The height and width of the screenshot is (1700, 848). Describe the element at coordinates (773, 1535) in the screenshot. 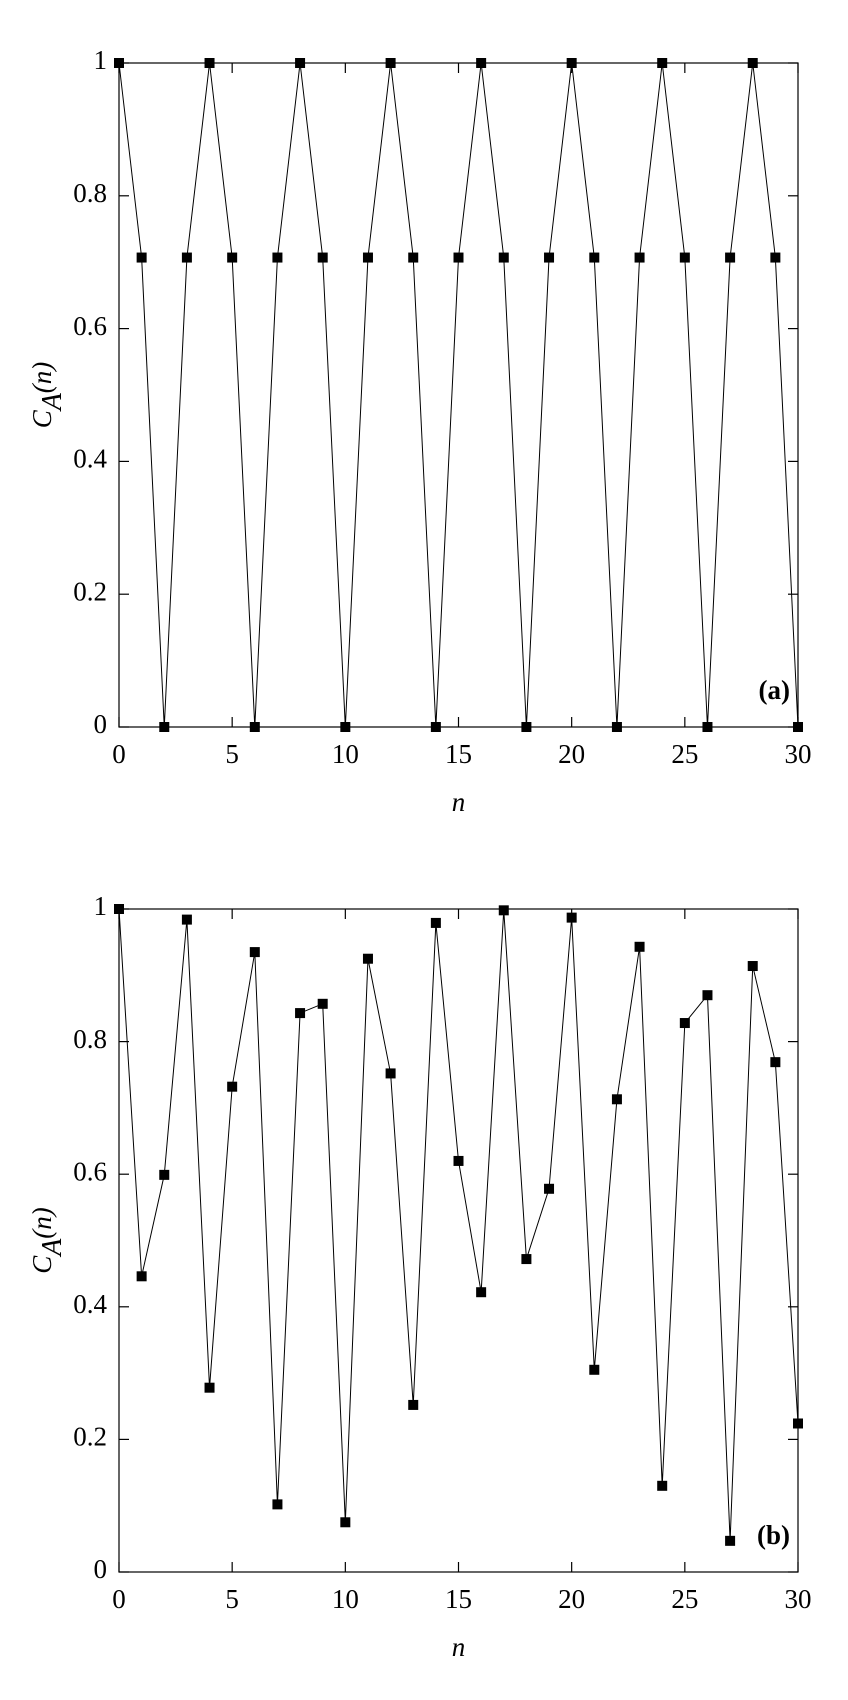

I see `panel-label: (b)` at that location.